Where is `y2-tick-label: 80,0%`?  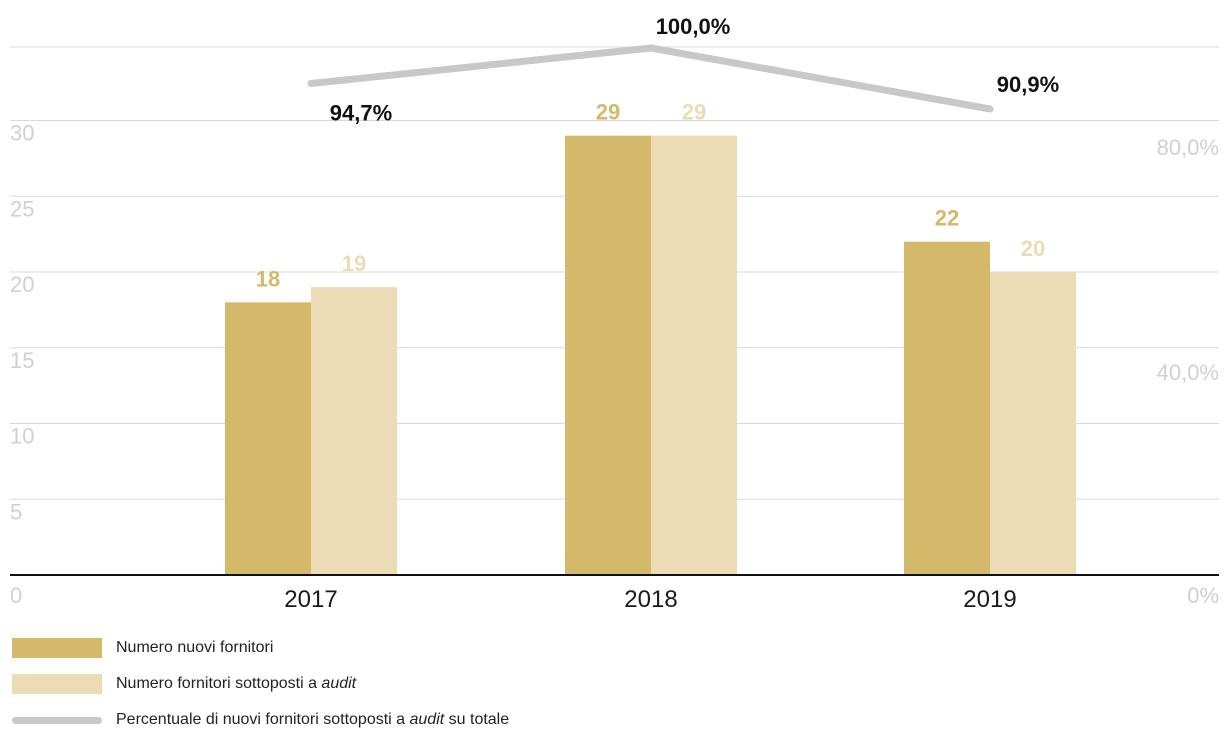
y2-tick-label: 80,0% is located at coordinates (1188, 147).